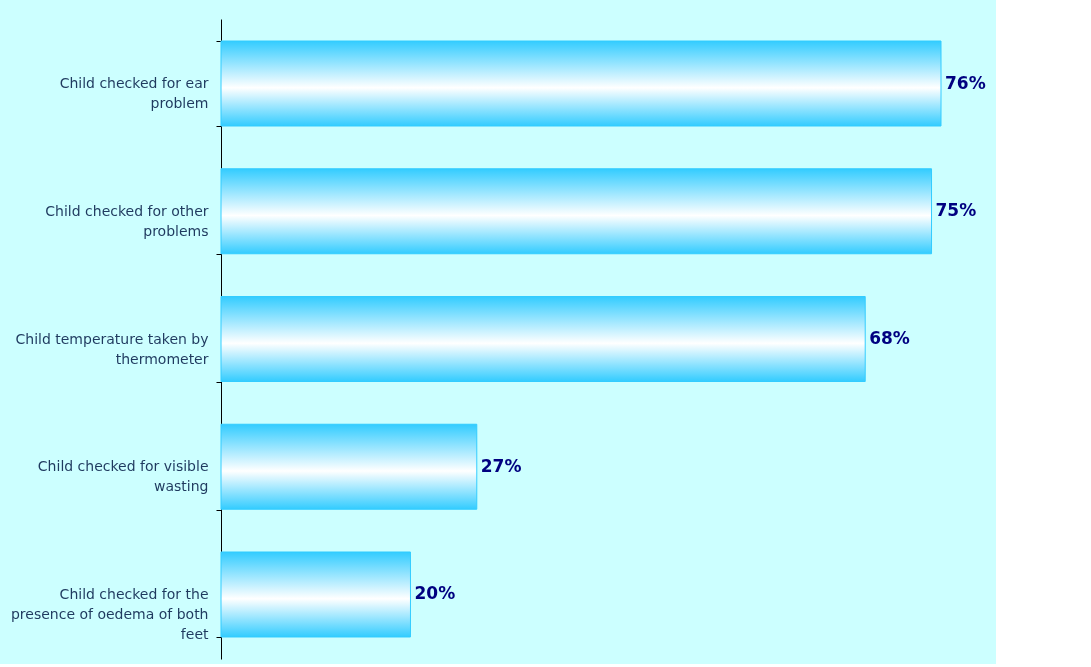  What do you see at coordinates (123, 476) in the screenshot?
I see `y-tick-label: Child checked for visible wasting` at bounding box center [123, 476].